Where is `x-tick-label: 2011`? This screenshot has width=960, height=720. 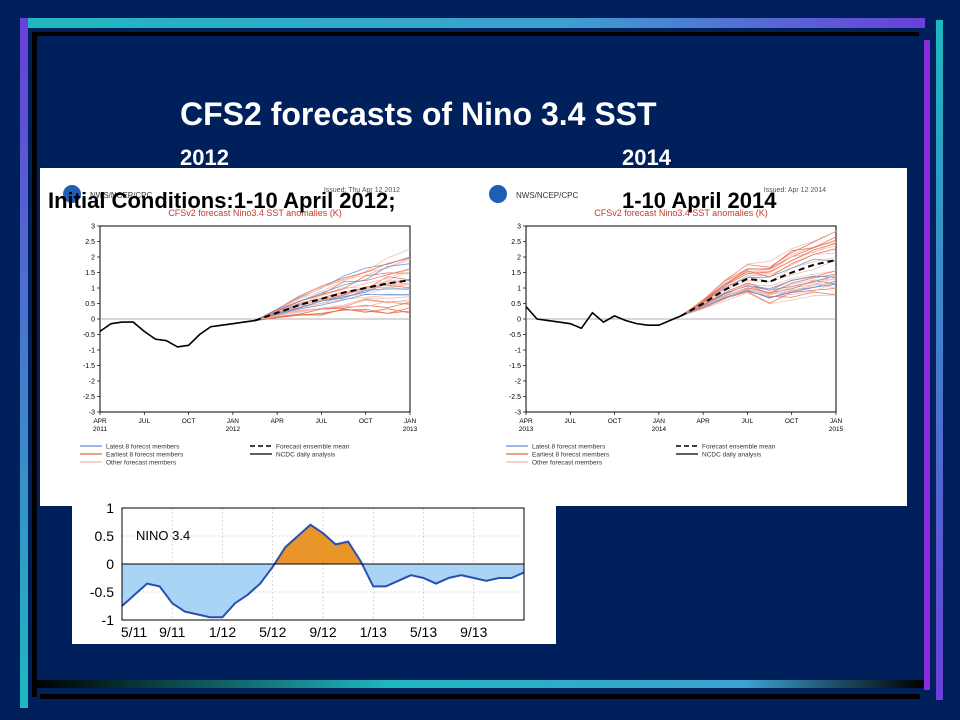 x-tick-label: 2011 is located at coordinates (100, 429).